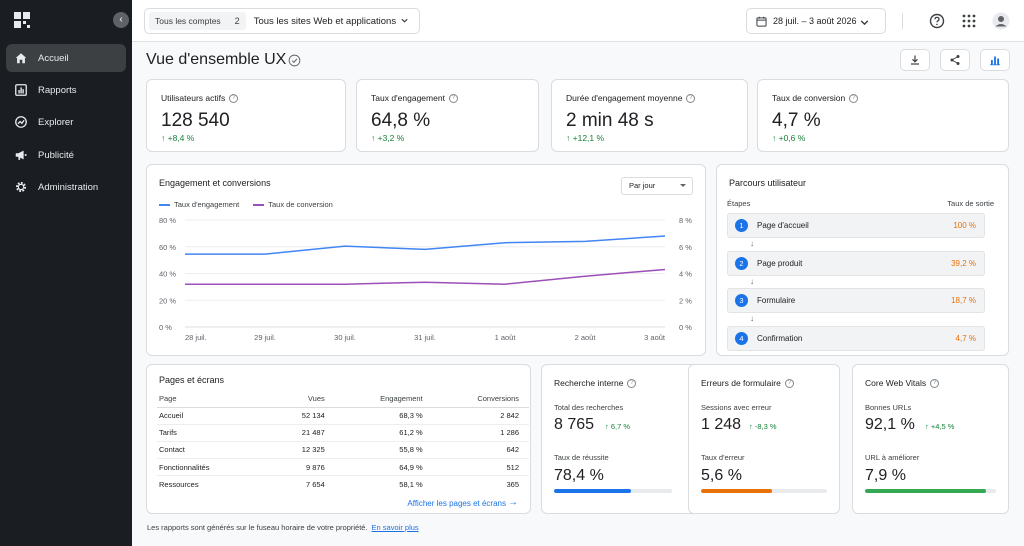 This screenshot has width=1024, height=546. What do you see at coordinates (610, 120) in the screenshot?
I see `kpi-value: 2 min 48 s` at bounding box center [610, 120].